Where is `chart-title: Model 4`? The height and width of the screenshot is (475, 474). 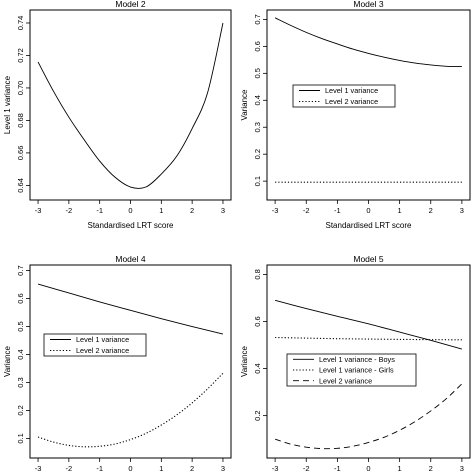 chart-title: Model 4 is located at coordinates (130, 259).